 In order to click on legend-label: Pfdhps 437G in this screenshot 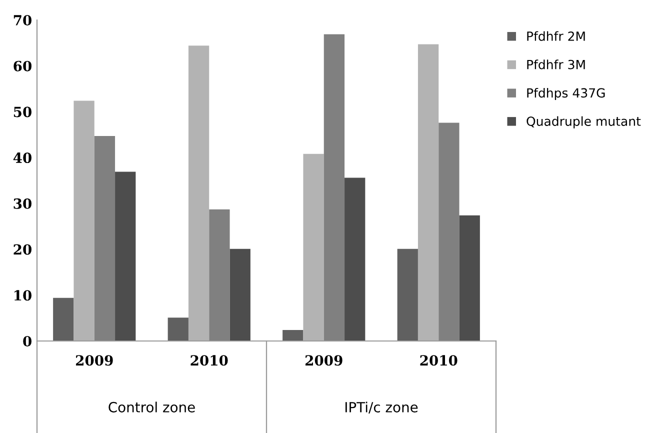, I will do `click(566, 94)`.